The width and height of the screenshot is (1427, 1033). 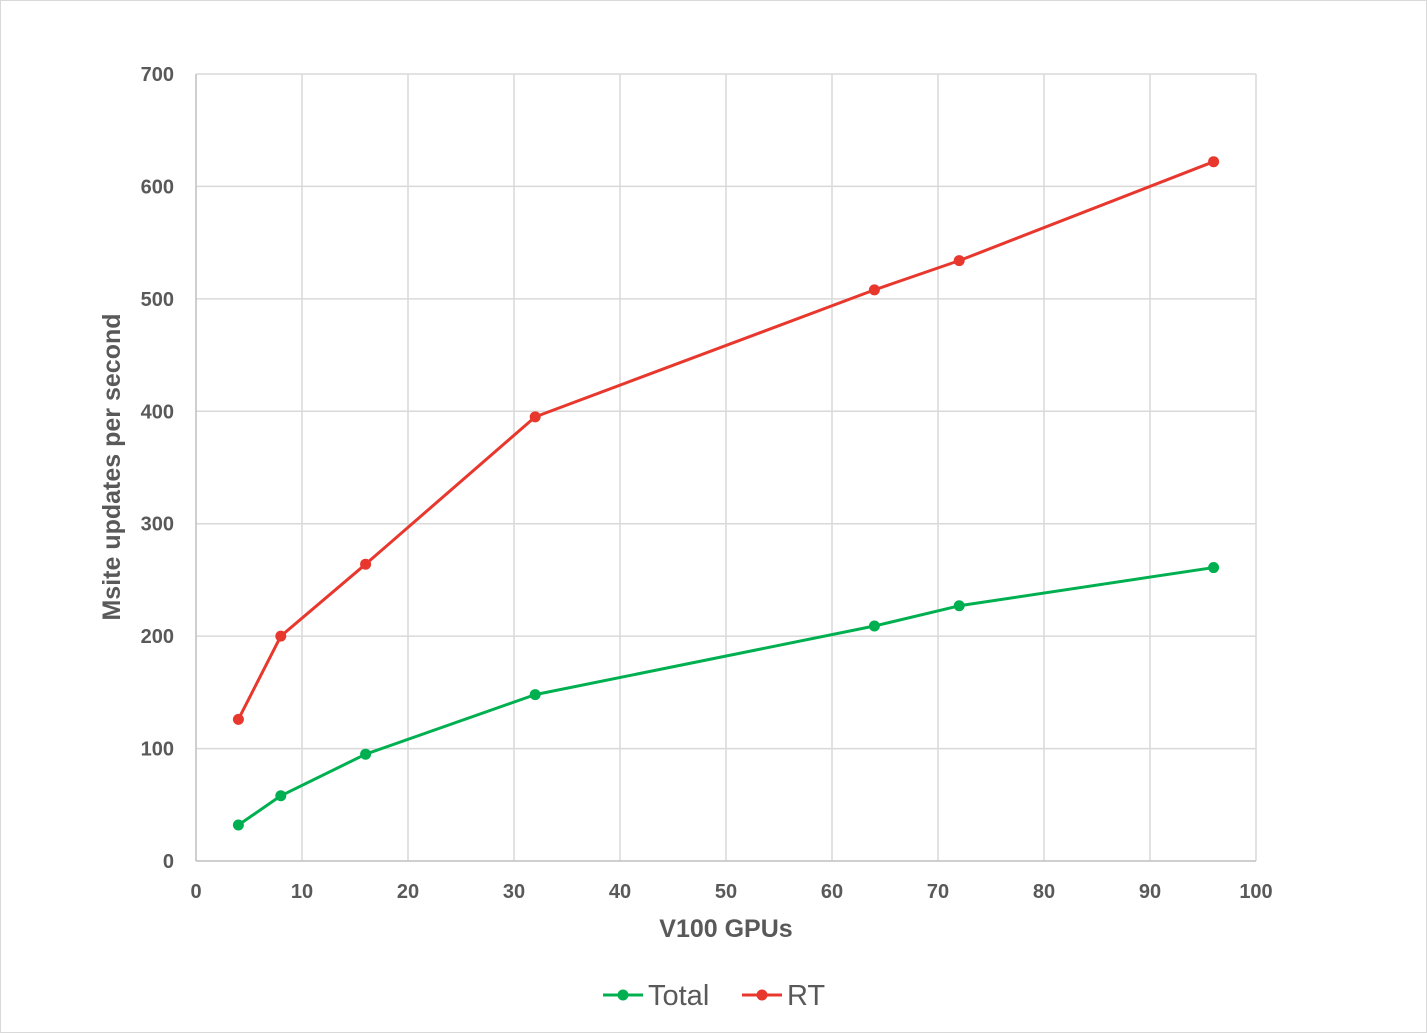 I want to click on x-tick-label: 0, so click(x=195, y=892).